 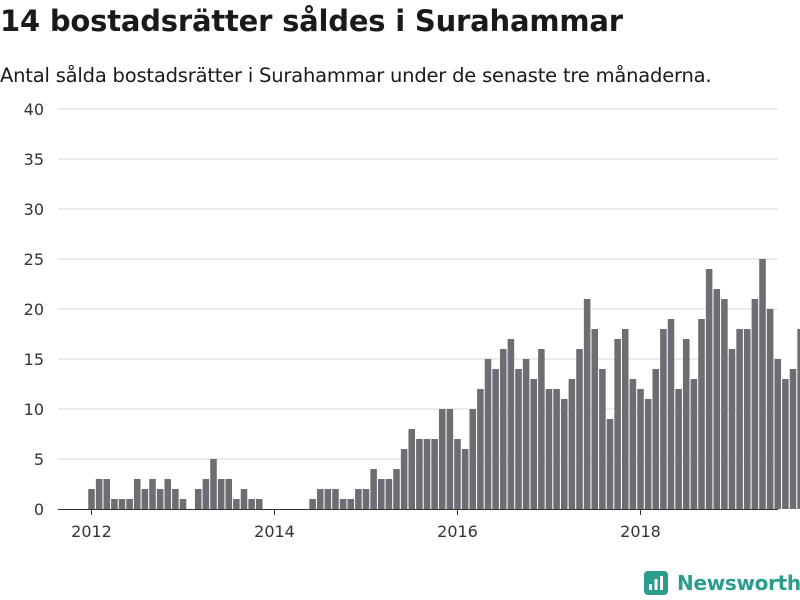 I want to click on x-tick-label: 2012, so click(x=91, y=531).